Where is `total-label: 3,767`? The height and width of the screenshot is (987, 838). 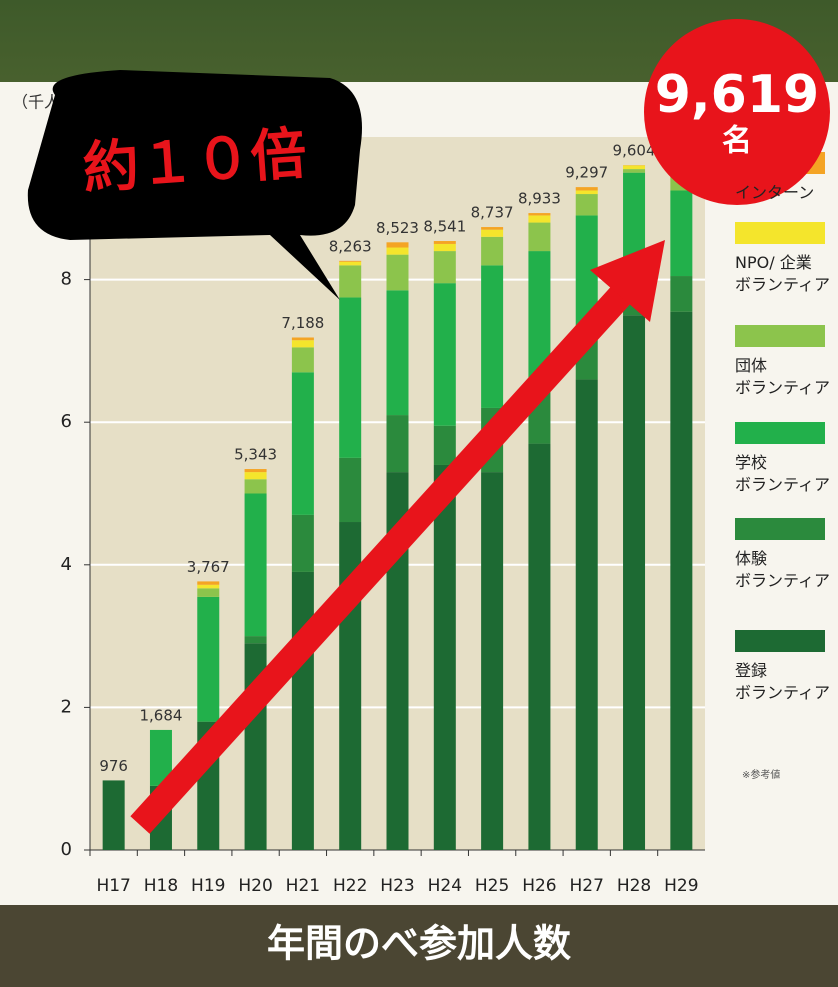
total-label: 3,767 is located at coordinates (208, 567).